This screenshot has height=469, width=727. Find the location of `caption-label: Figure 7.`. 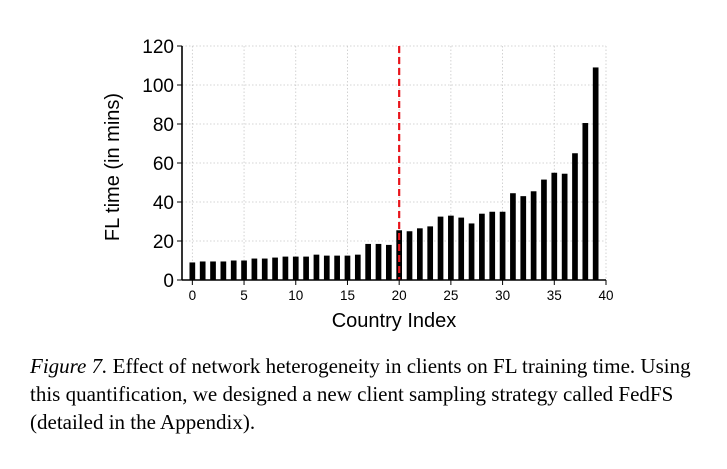

caption-label: Figure 7. is located at coordinates (69, 366).